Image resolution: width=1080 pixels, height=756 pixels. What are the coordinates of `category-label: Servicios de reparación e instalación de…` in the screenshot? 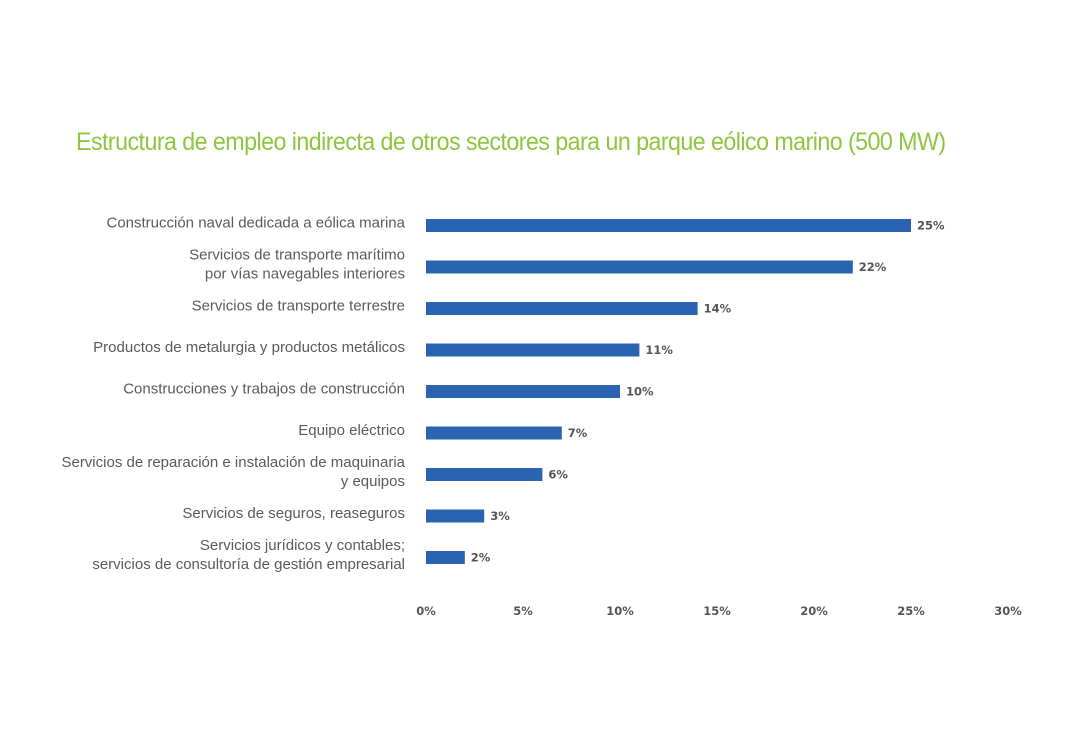 It's located at (233, 462).